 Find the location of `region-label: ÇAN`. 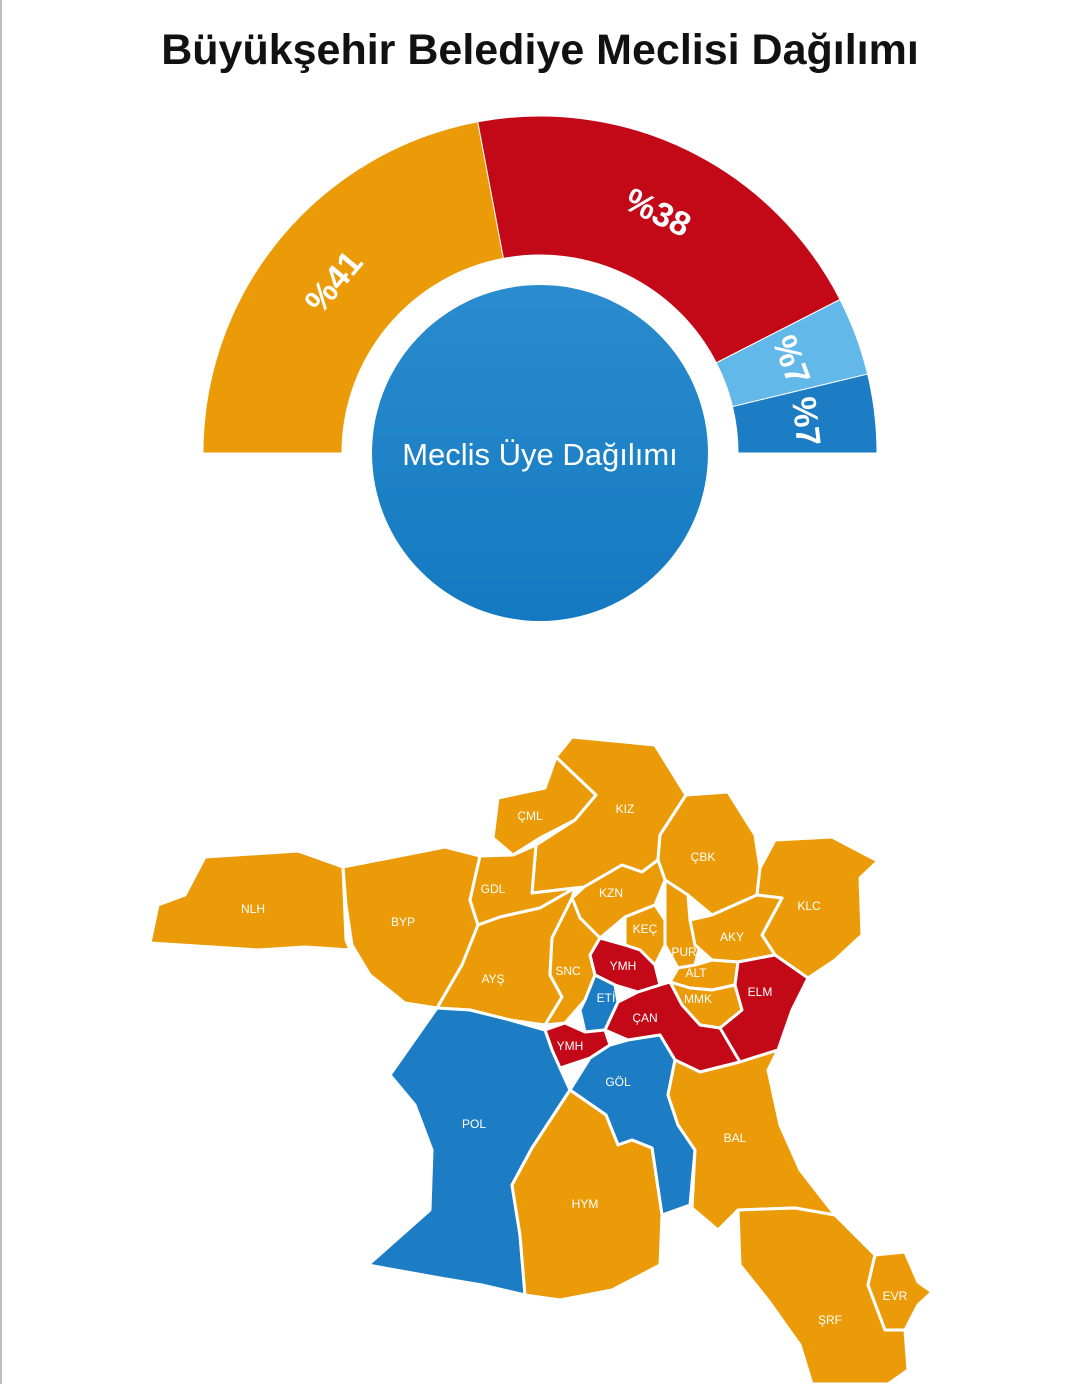

region-label: ÇAN is located at coordinates (644, 1018).